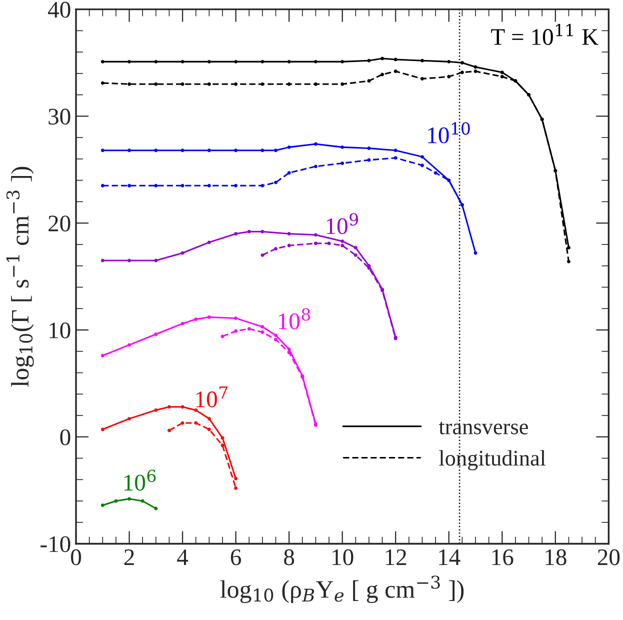 The height and width of the screenshot is (620, 623). What do you see at coordinates (342, 590) in the screenshot?
I see `text: log$_{10}$ (ρ$_{B}$Y$_{e}$ [ g cm$^{−3}$ ])` at bounding box center [342, 590].